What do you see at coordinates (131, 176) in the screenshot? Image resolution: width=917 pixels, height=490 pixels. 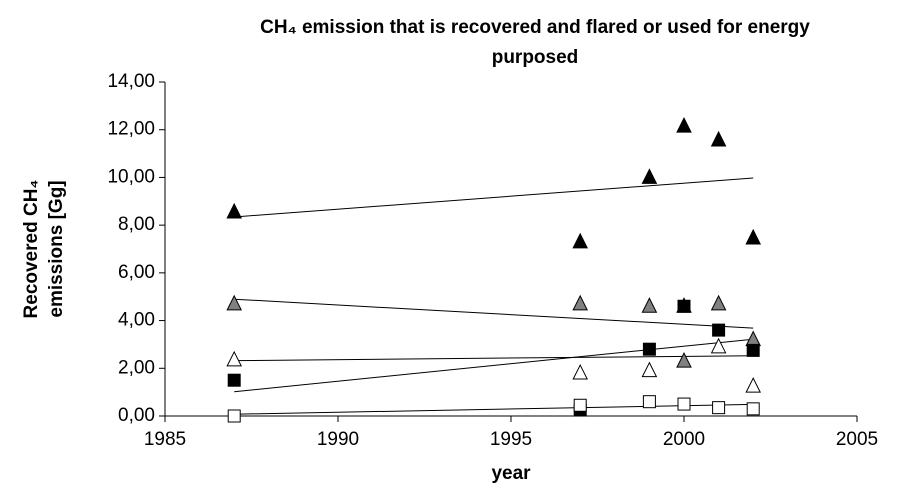 I see `y-tick-label: 10,00` at bounding box center [131, 176].